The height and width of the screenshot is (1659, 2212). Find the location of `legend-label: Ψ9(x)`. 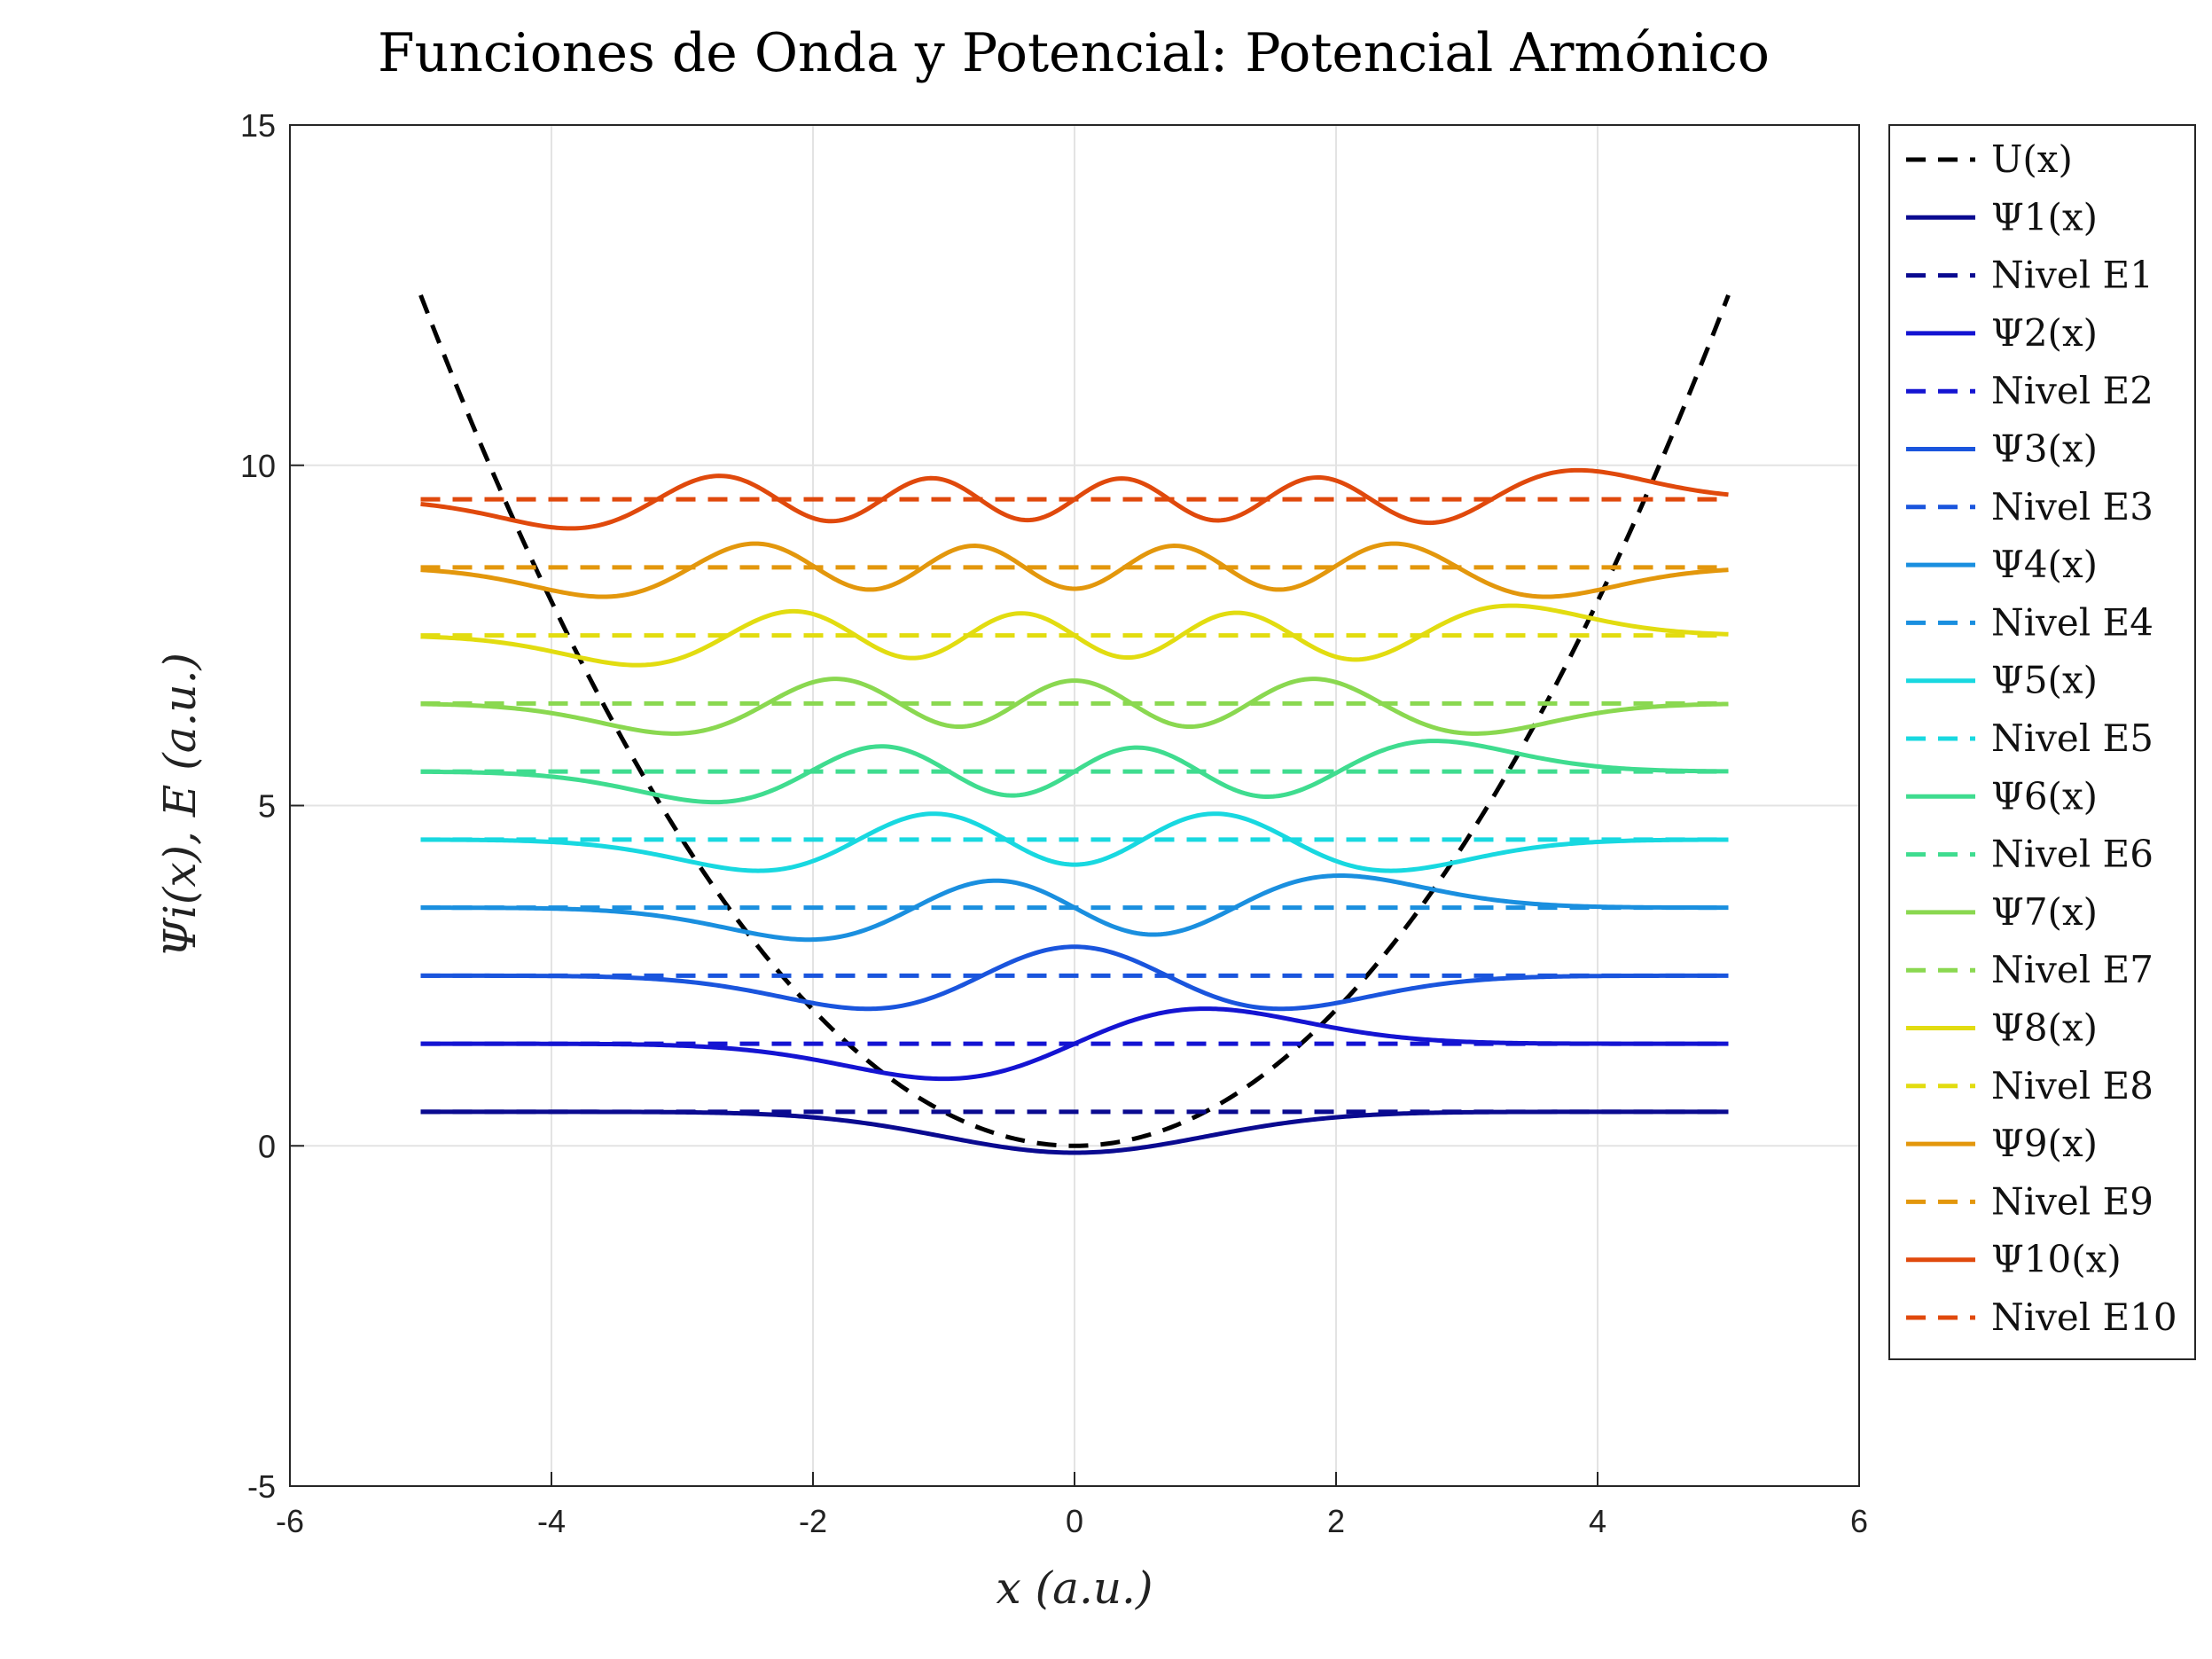

legend-label: Ψ9(x) is located at coordinates (2045, 1143).